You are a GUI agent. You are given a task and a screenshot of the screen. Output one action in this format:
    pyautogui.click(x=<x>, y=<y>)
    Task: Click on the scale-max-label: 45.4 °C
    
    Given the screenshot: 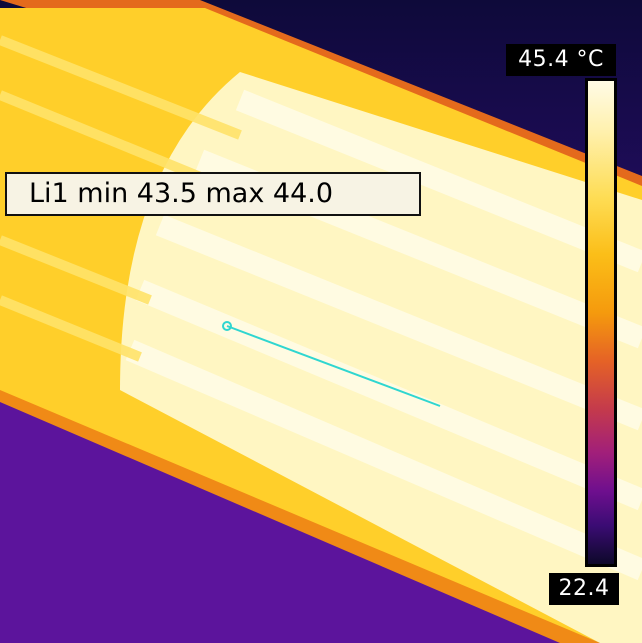 What is the action you would take?
    pyautogui.click(x=561, y=60)
    